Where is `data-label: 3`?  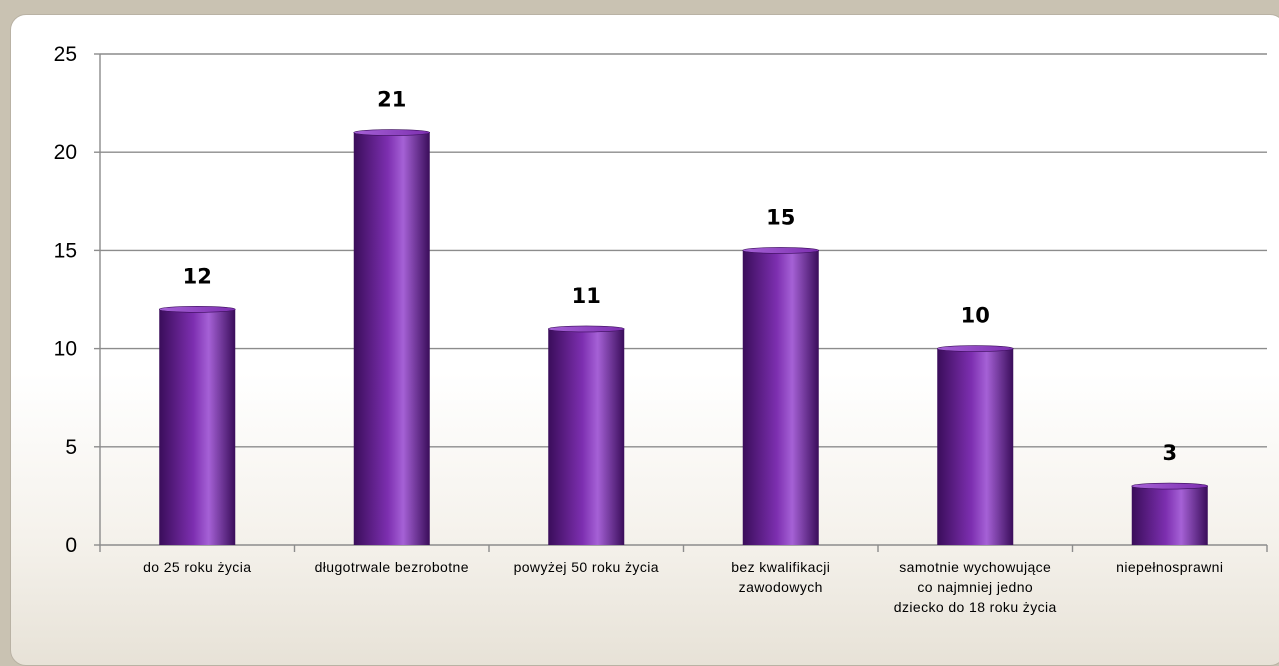
data-label: 3 is located at coordinates (1169, 453).